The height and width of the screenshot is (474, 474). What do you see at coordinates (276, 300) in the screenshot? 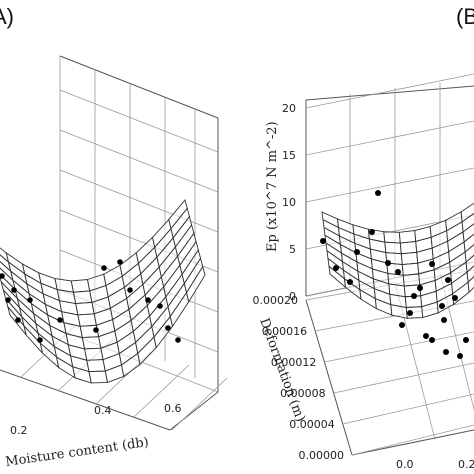
I see `panel-b-y-tick: 0.00020` at bounding box center [276, 300].